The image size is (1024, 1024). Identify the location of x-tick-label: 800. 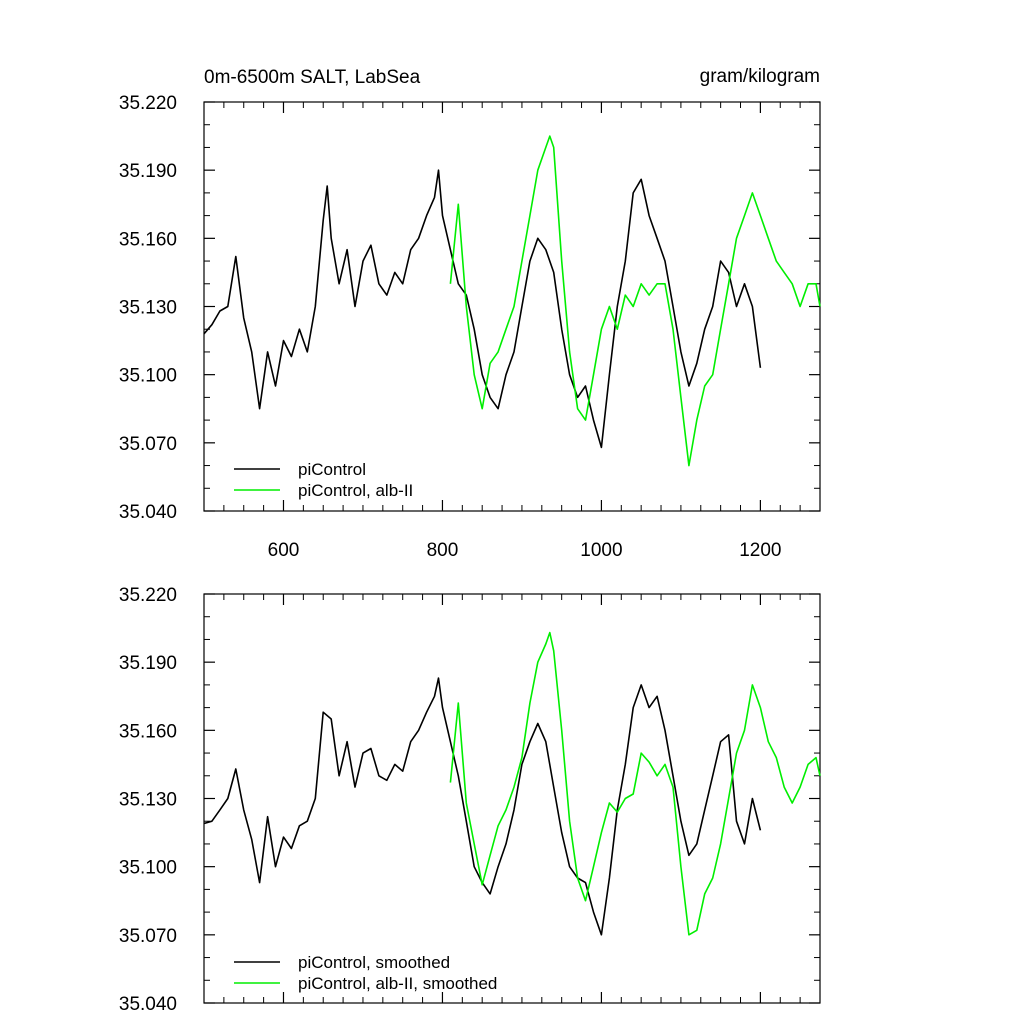
(443, 550).